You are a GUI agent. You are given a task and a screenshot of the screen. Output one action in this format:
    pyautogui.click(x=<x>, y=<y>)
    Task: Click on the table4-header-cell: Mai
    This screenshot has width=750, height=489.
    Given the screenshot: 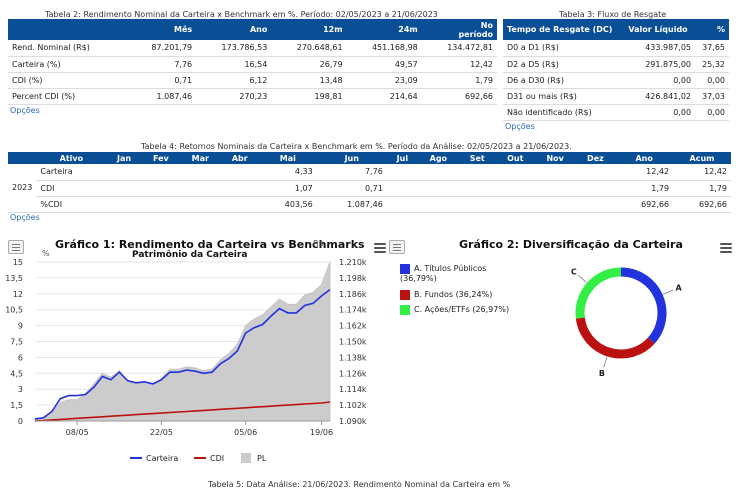 What is the action you would take?
    pyautogui.click(x=287, y=158)
    